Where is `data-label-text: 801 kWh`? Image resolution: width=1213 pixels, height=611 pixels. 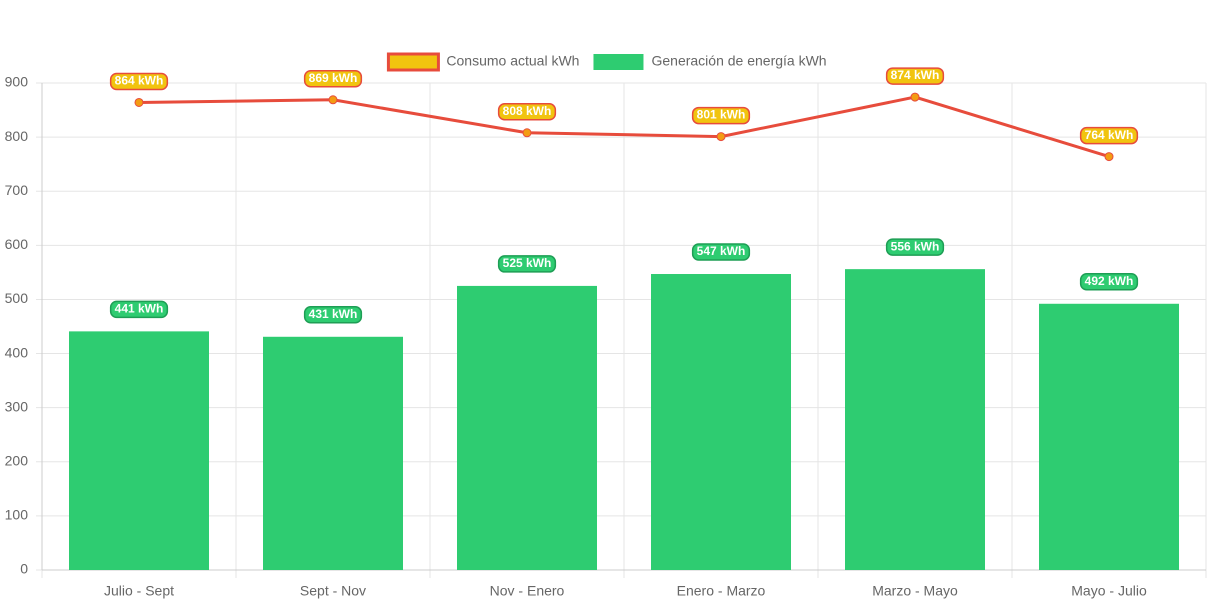 data-label-text: 801 kWh is located at coordinates (721, 115).